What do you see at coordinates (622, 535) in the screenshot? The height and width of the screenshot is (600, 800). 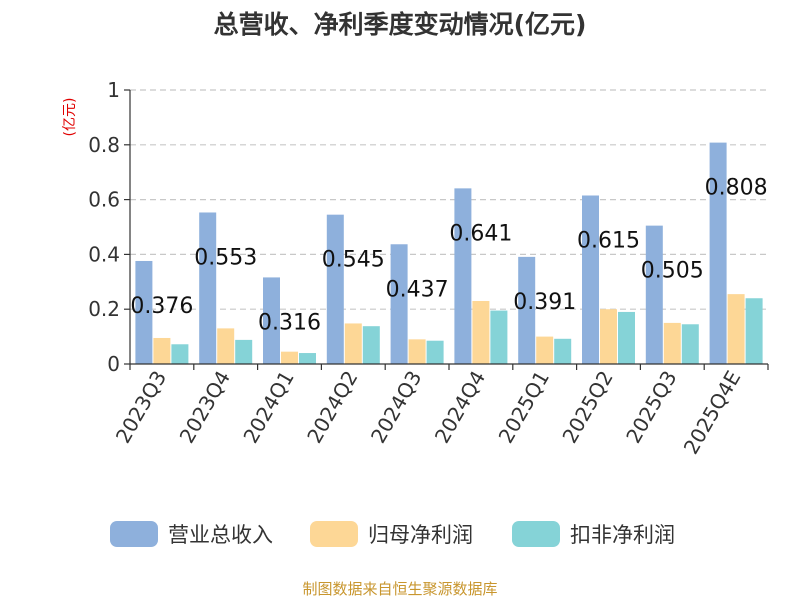 I see `legend-label: 扣非净利润` at bounding box center [622, 535].